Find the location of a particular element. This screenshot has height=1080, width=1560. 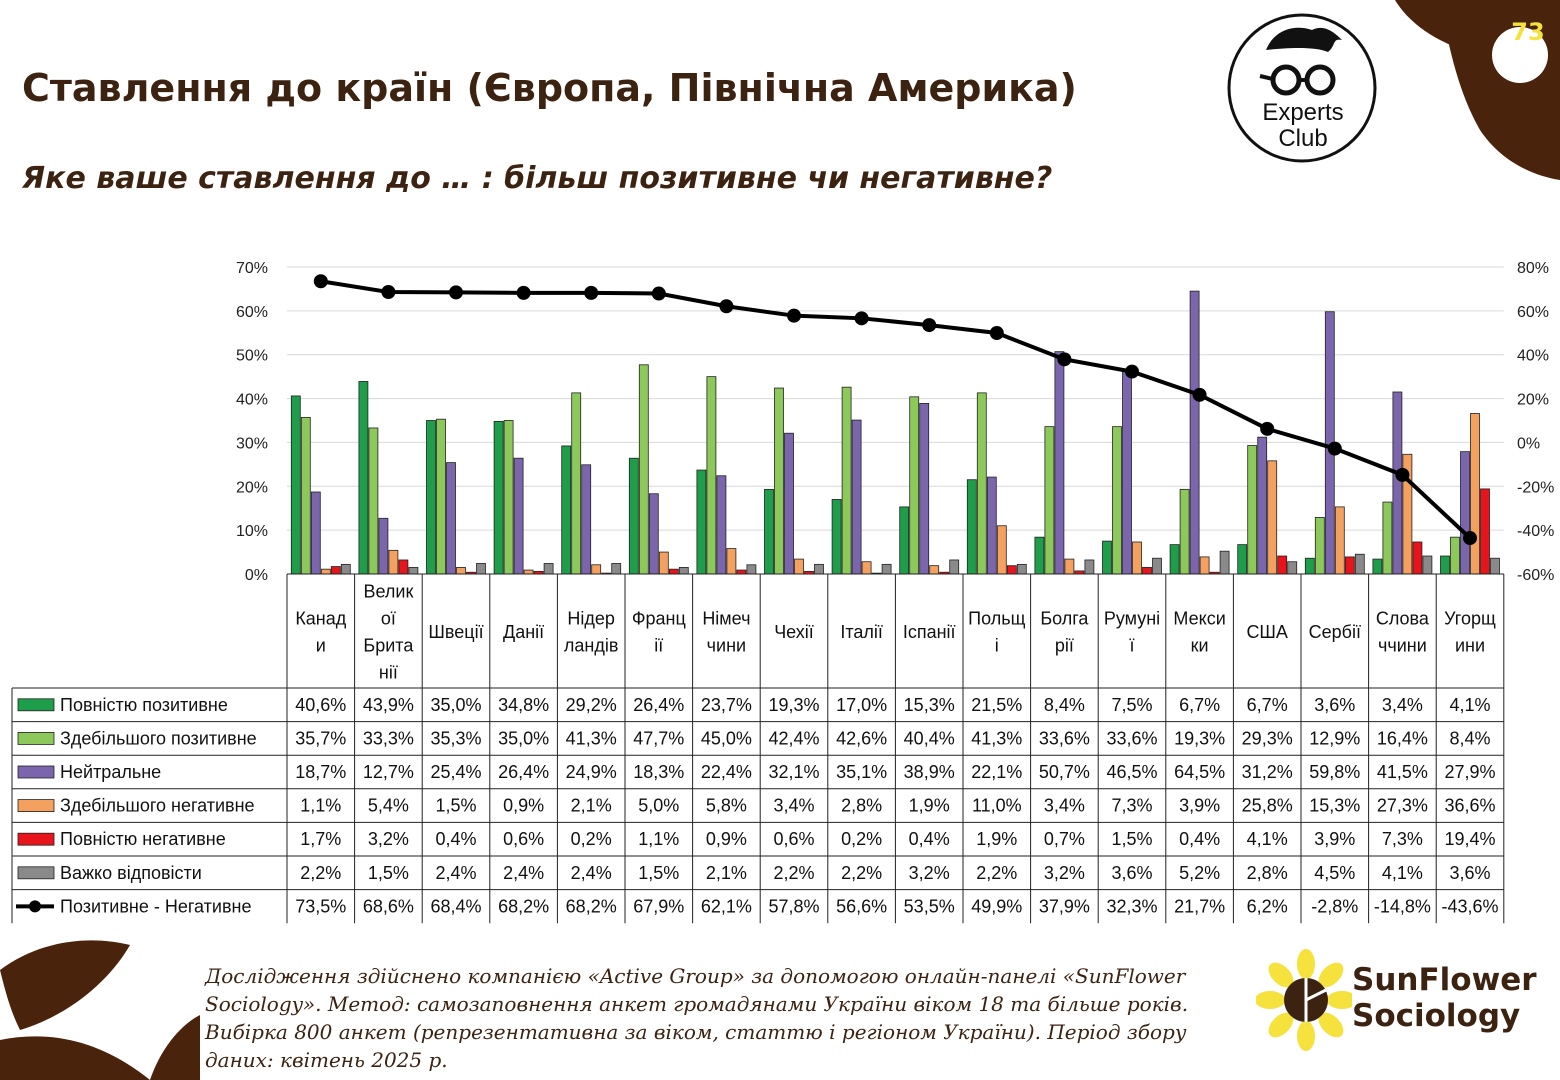

data-label: -43,6% is located at coordinates (1469, 906).